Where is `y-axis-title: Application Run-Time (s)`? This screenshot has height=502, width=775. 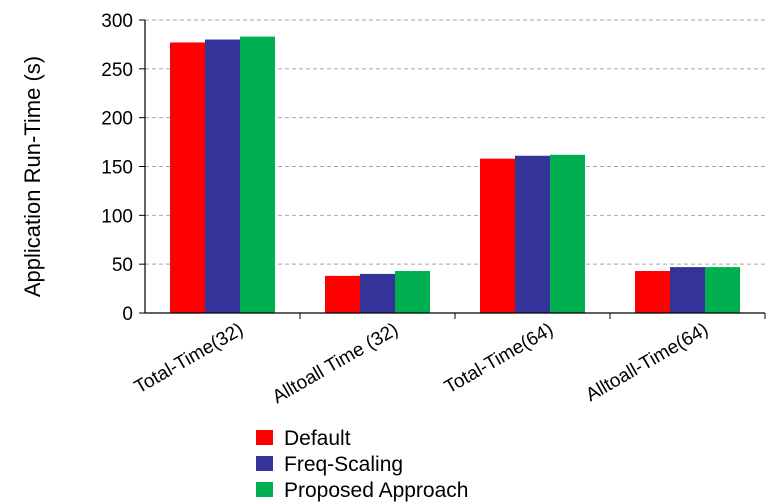 y-axis-title: Application Run-Time (s) is located at coordinates (32, 176).